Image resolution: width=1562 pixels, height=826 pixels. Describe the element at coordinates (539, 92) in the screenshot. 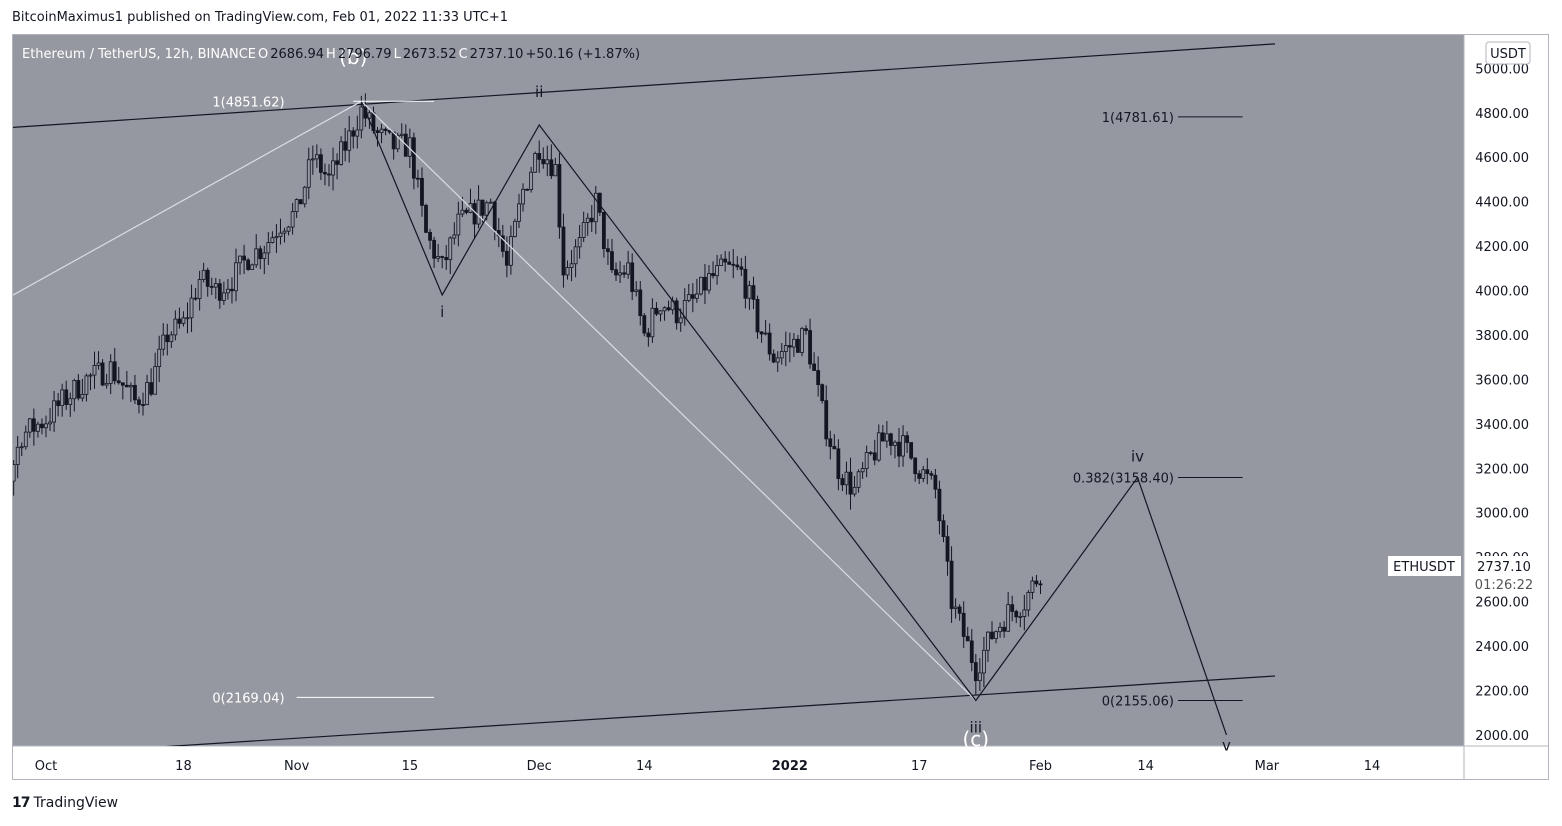

I see `wave-label-4: ii` at that location.